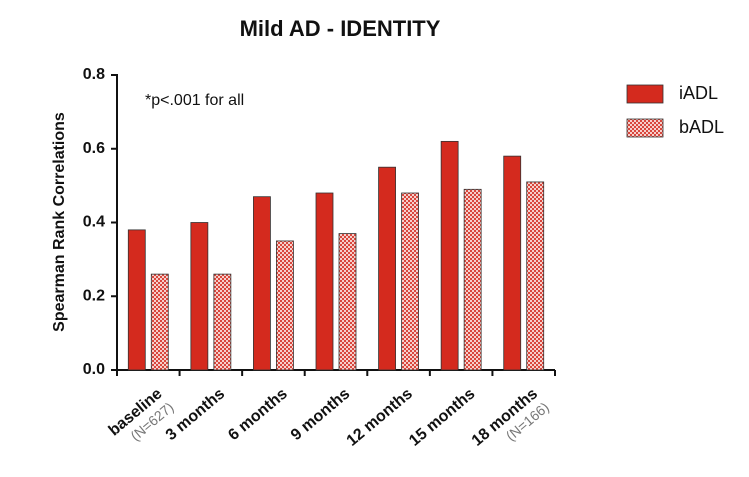 The image size is (749, 477). What do you see at coordinates (701, 127) in the screenshot?
I see `legend-label: bADL` at bounding box center [701, 127].